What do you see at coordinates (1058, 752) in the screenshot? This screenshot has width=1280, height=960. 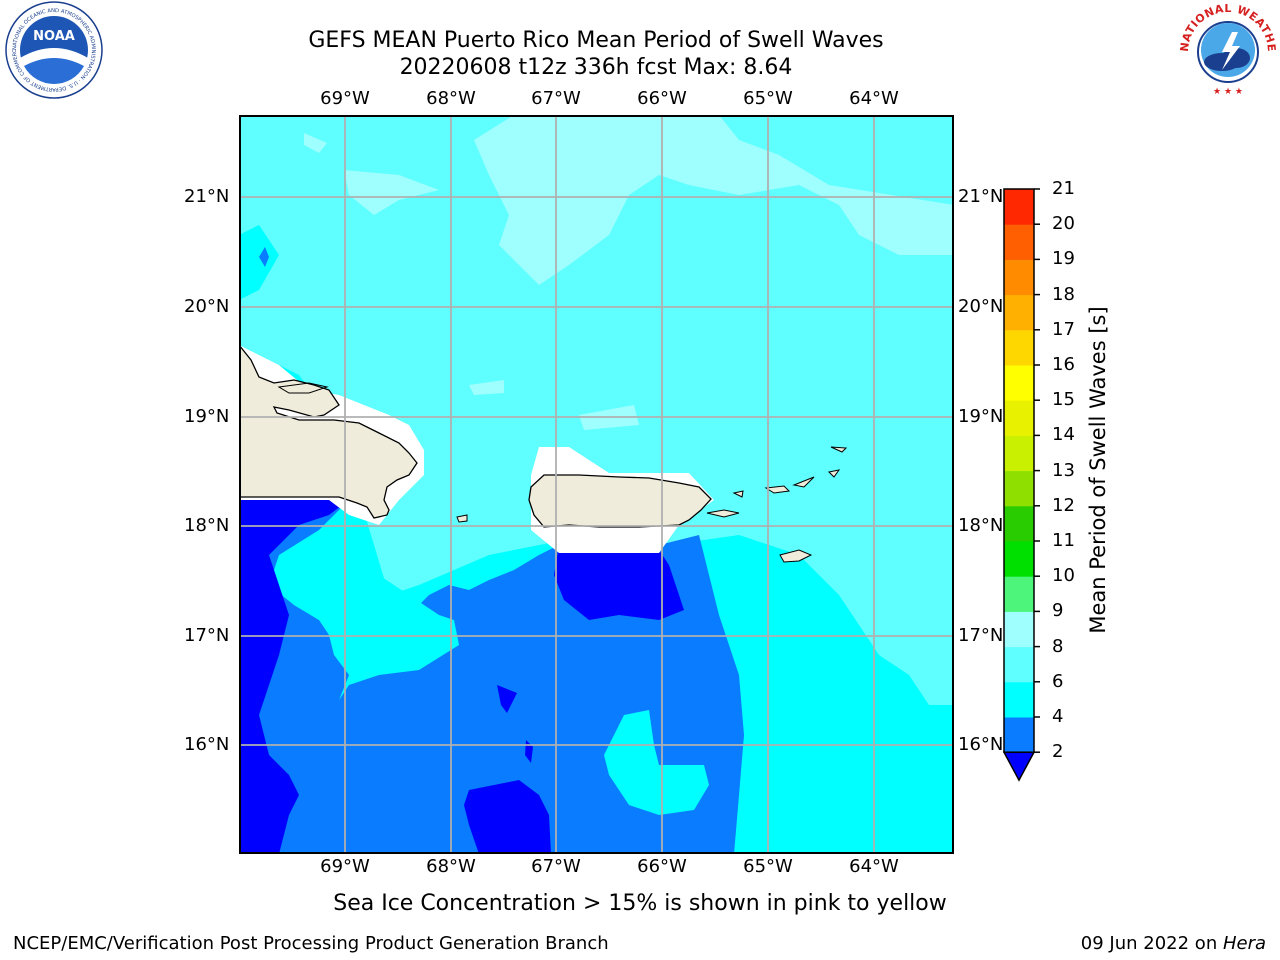 I see `colorbar-tick-label: 2` at bounding box center [1058, 752].